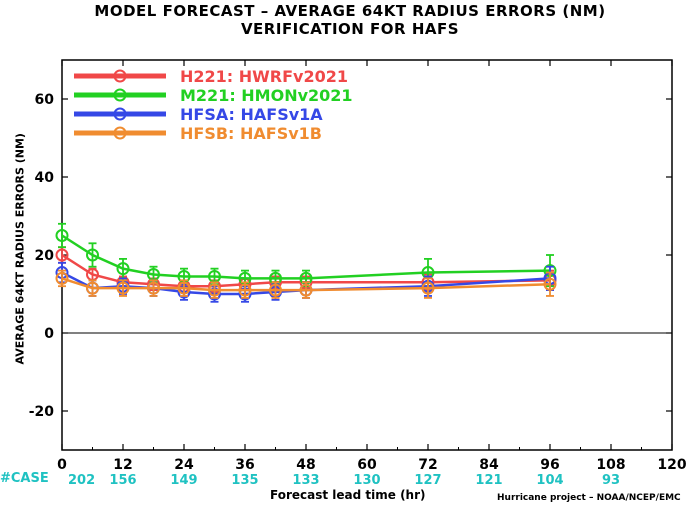 The height and width of the screenshot is (506, 700). I want to click on x-tick-label: 48, so click(305, 465).